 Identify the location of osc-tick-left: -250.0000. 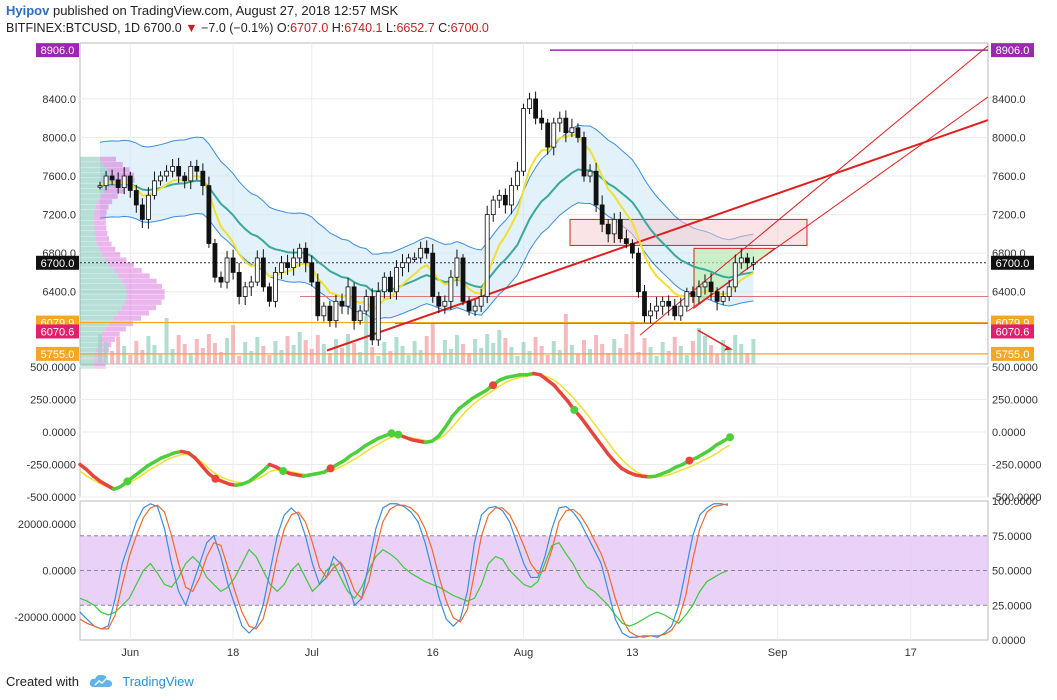
(51, 466).